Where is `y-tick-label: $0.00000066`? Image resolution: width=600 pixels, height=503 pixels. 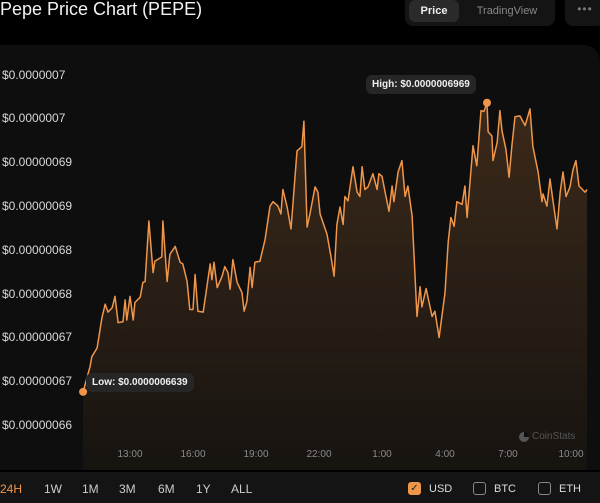 y-tick-label: $0.00000066 is located at coordinates (37, 425).